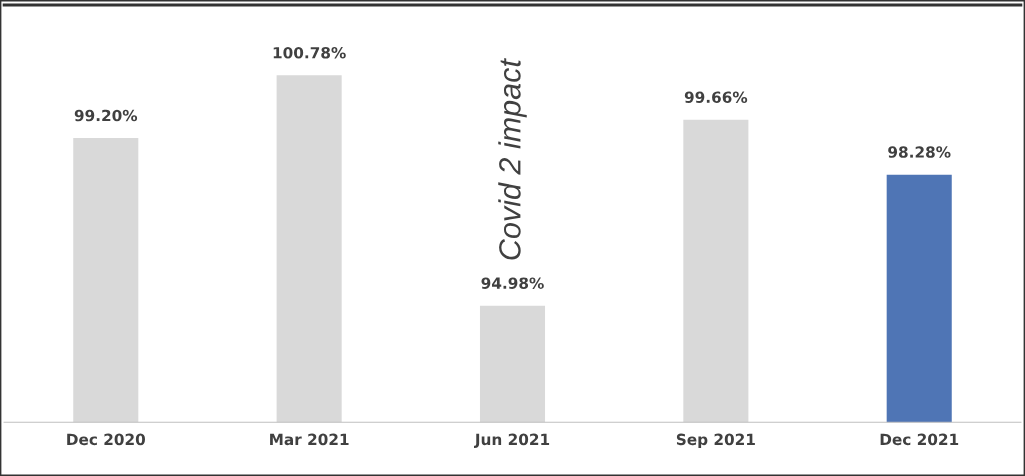  I want to click on annotation: Covid 2 impact, so click(512, 159).